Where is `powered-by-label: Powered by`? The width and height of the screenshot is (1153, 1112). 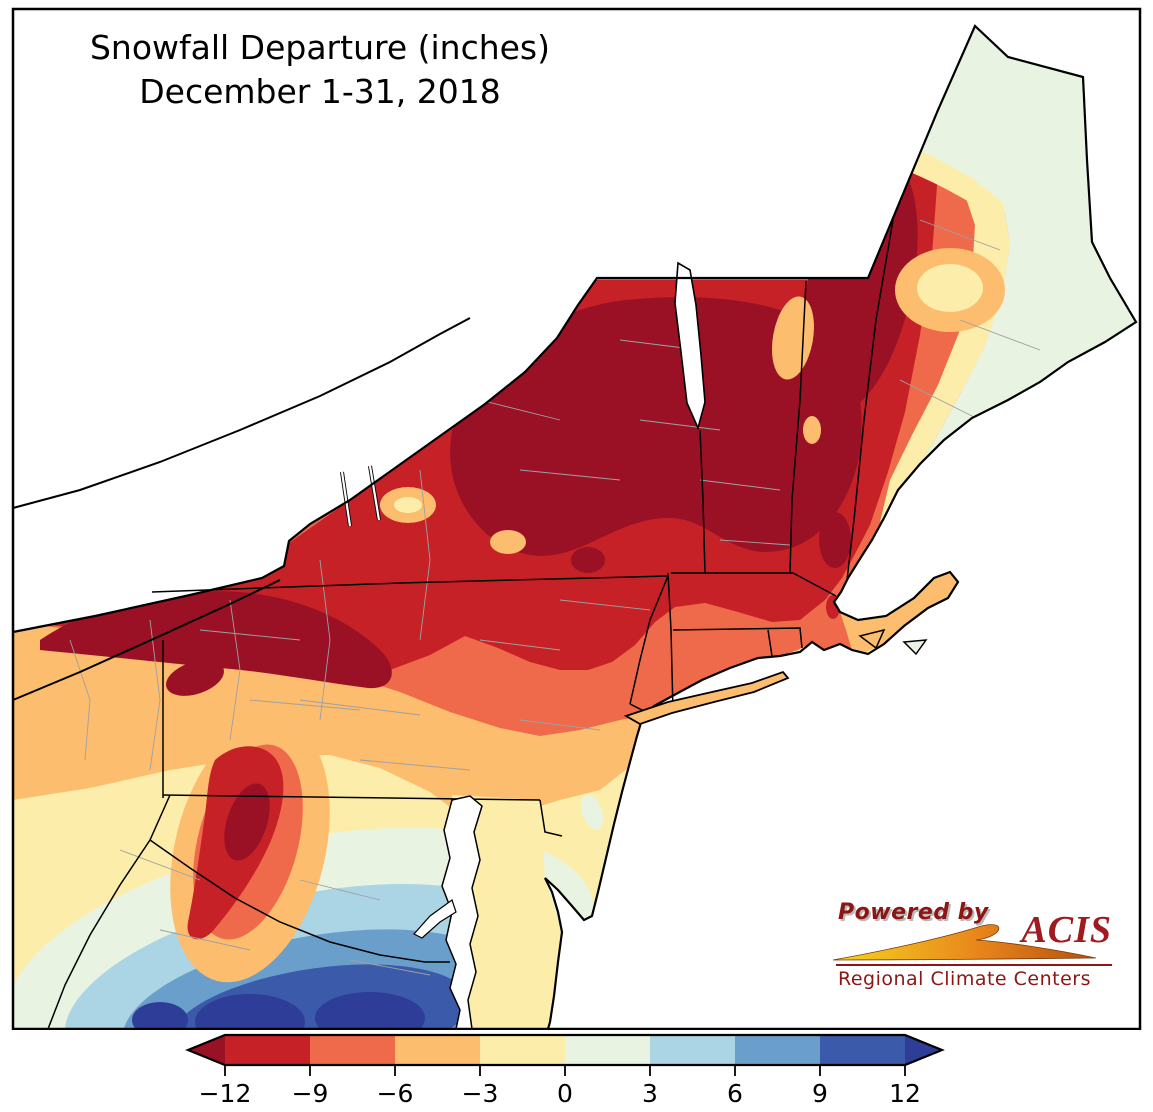
powered-by-label: Powered by is located at coordinates (913, 912).